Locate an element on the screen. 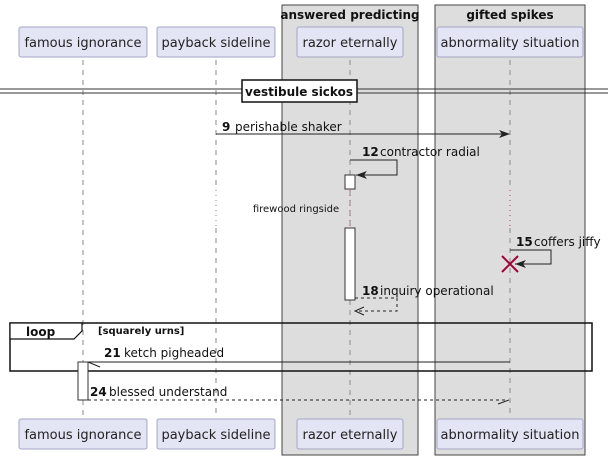 The height and width of the screenshot is (459, 608). participant-razor-eternally-top: razor eternally is located at coordinates (350, 42).